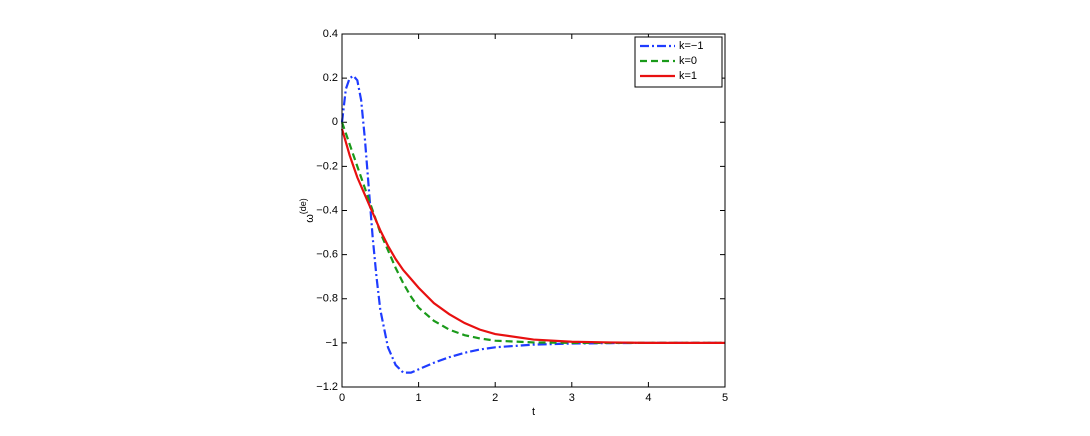 Image resolution: width=1090 pixels, height=436 pixels. I want to click on y-tick-label: −0.8, so click(327, 299).